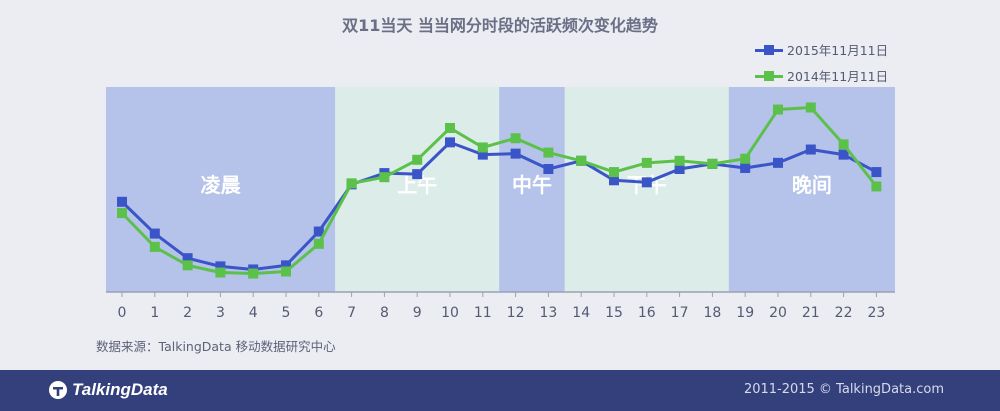 Image resolution: width=1000 pixels, height=411 pixels. I want to click on logo-text: TalkingData, so click(120, 389).